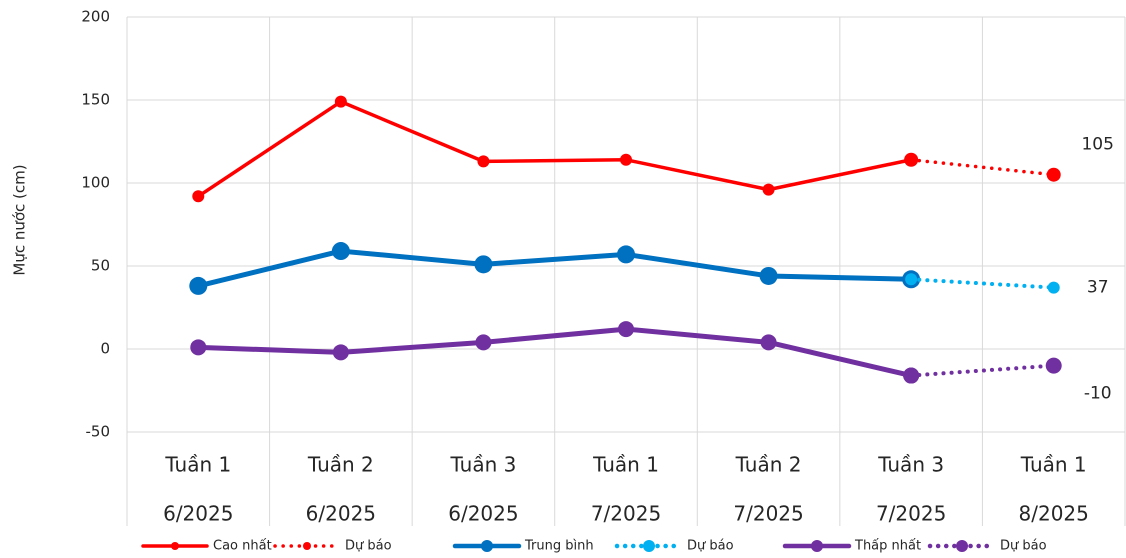  What do you see at coordinates (1097, 145) in the screenshot?
I see `data-label: 105` at bounding box center [1097, 145].